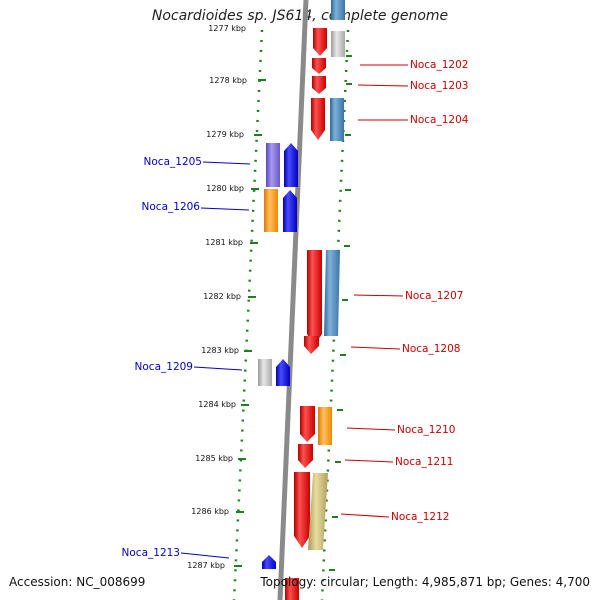 The width and height of the screenshot is (600, 600). I want to click on right-tick-marks, so click(340, 313).